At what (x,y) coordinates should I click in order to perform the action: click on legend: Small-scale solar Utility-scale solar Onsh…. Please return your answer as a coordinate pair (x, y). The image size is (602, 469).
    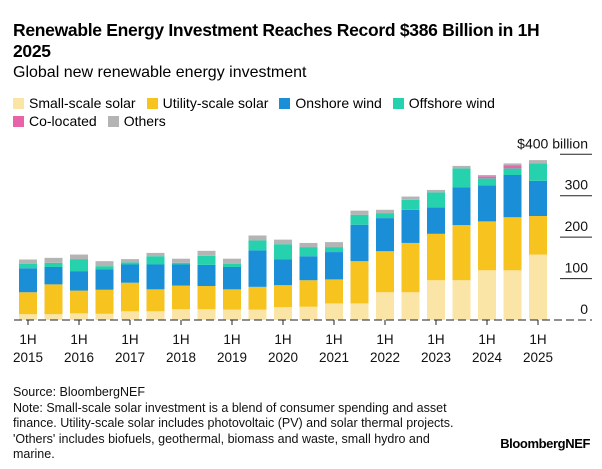
    Looking at the image, I should click on (273, 112).